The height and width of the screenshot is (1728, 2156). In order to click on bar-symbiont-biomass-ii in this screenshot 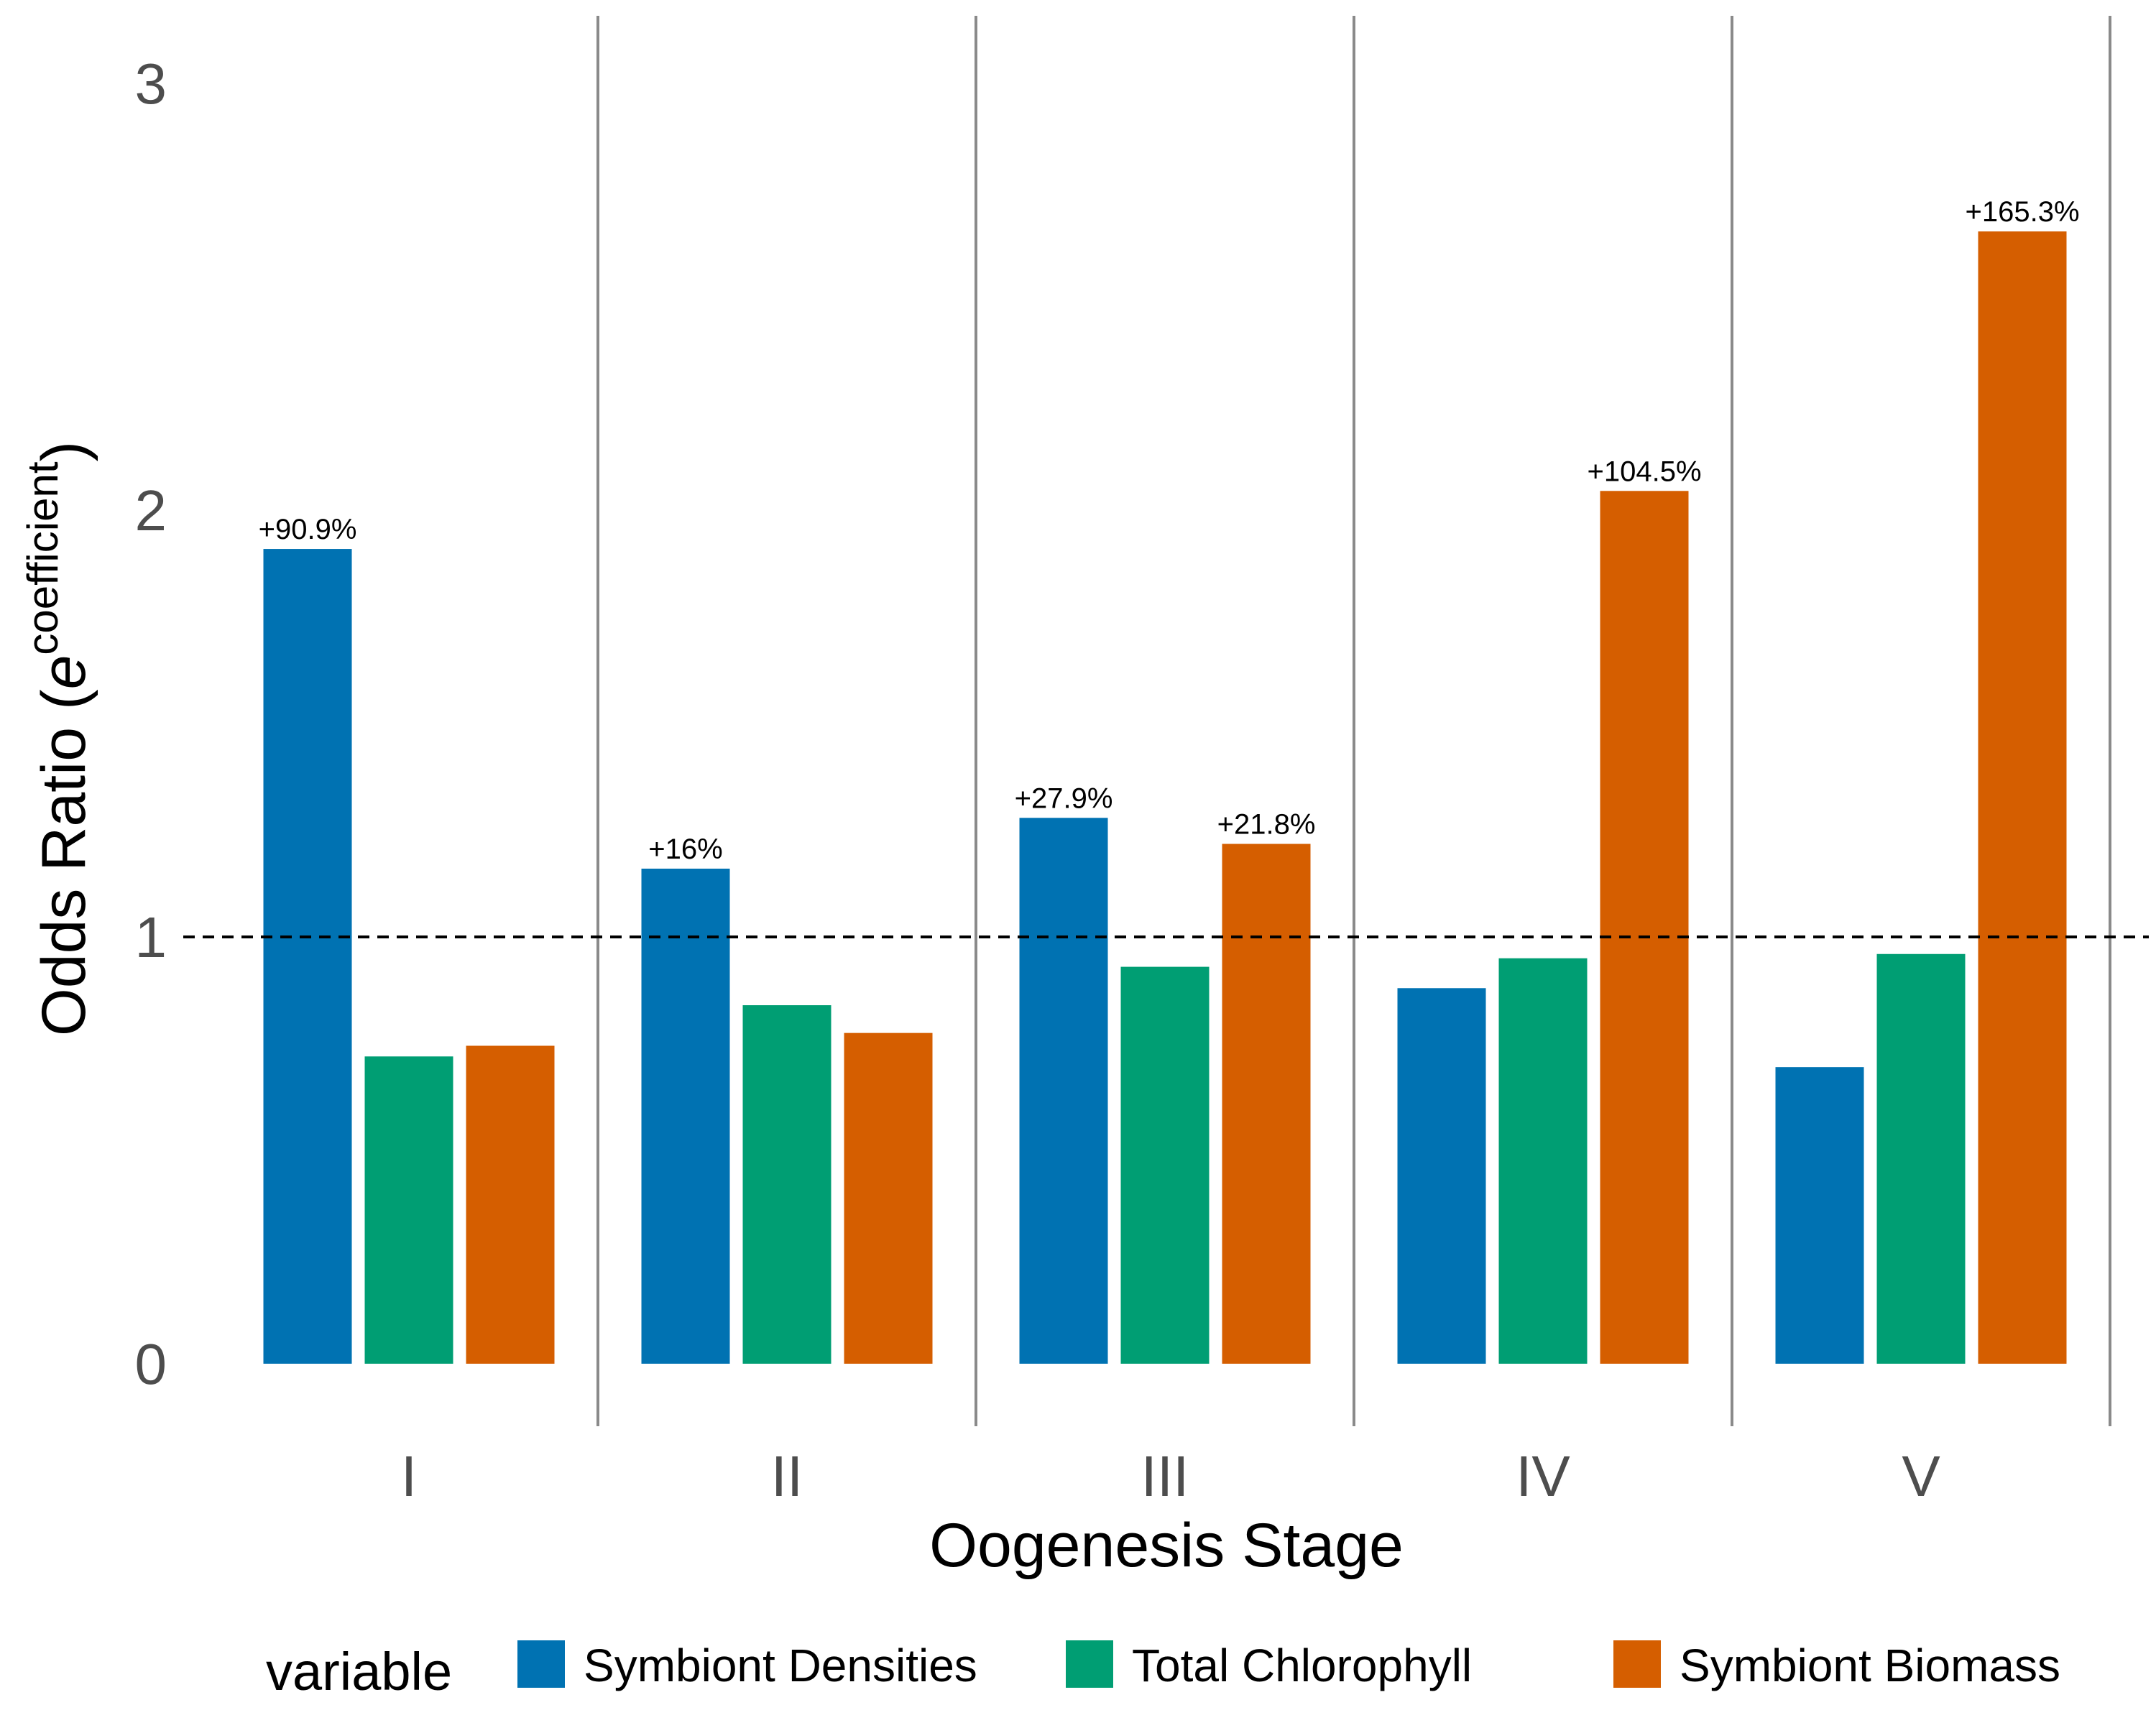, I will do `click(888, 1198)`.